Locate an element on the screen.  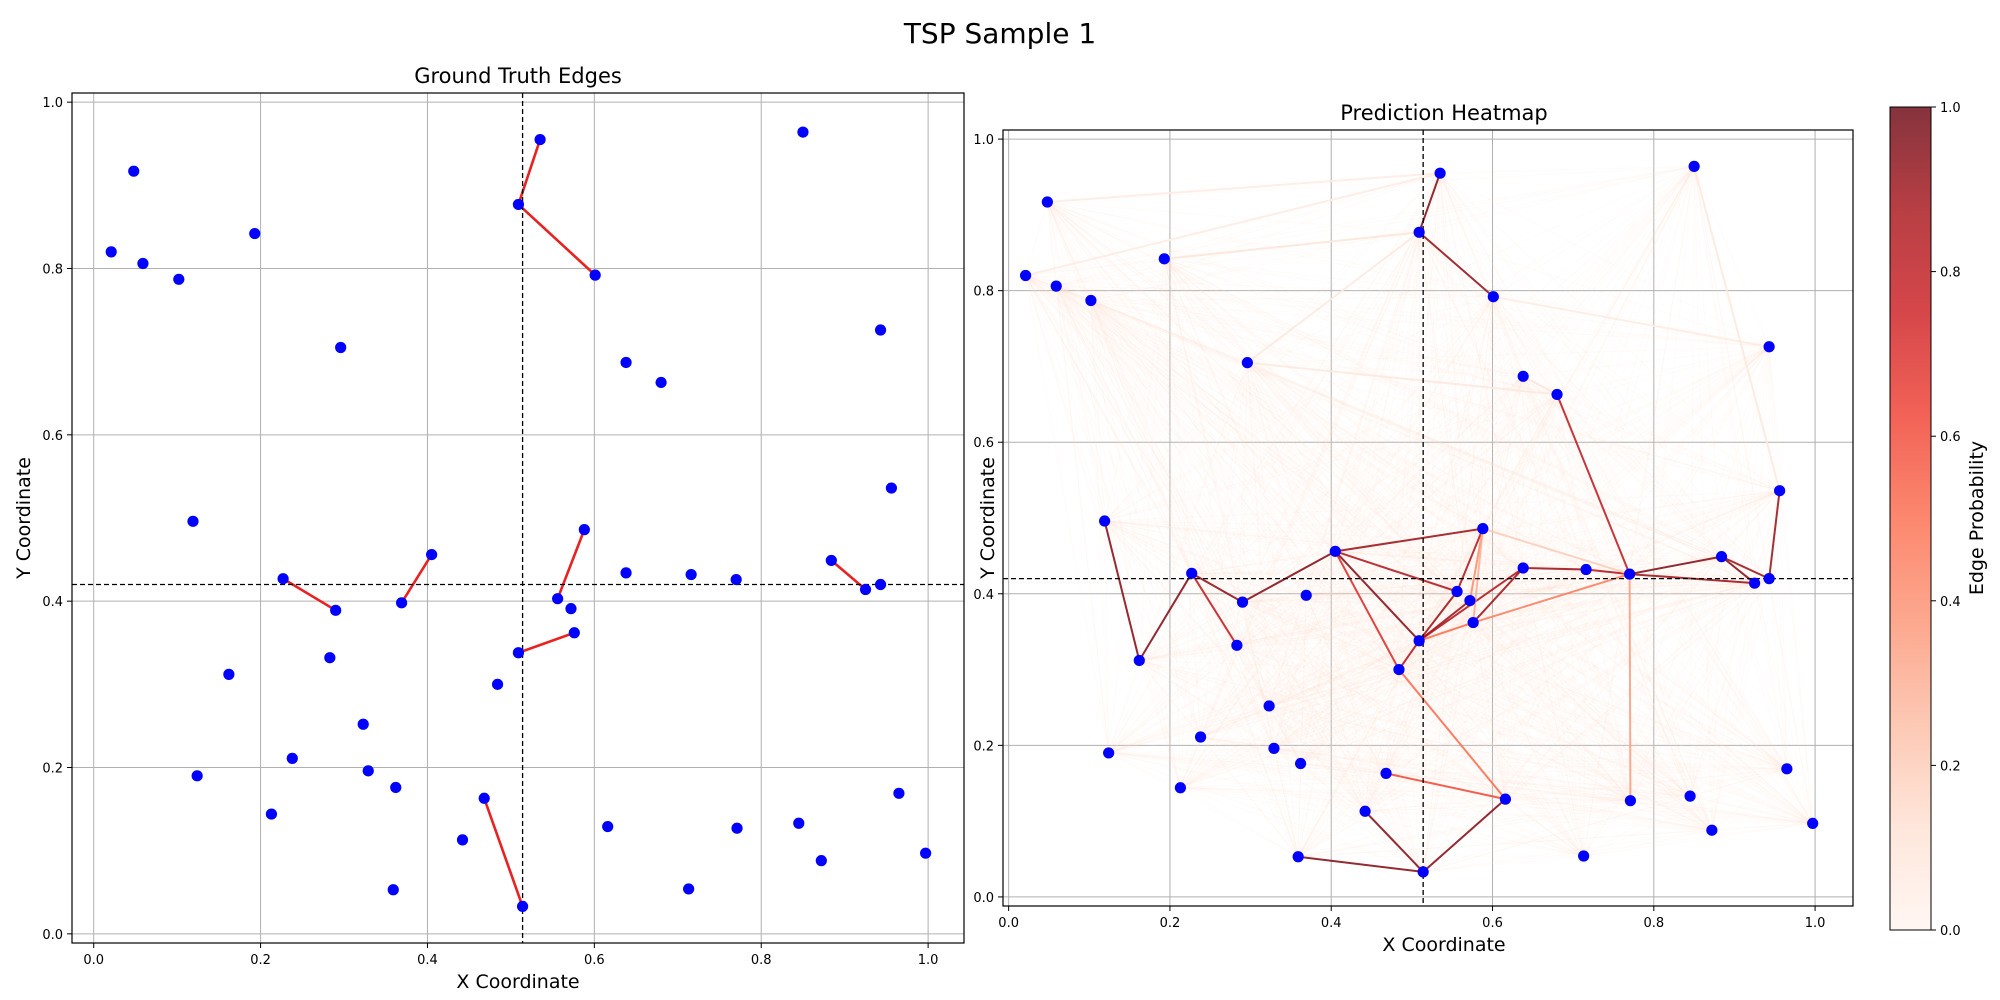
x-tick-label: 0.6 is located at coordinates (1492, 923).